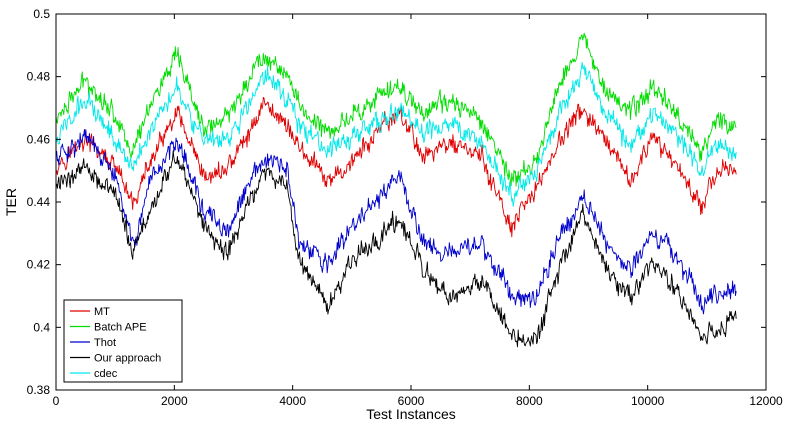 The height and width of the screenshot is (429, 786). Describe the element at coordinates (648, 401) in the screenshot. I see `x-tick-label: 10000` at that location.